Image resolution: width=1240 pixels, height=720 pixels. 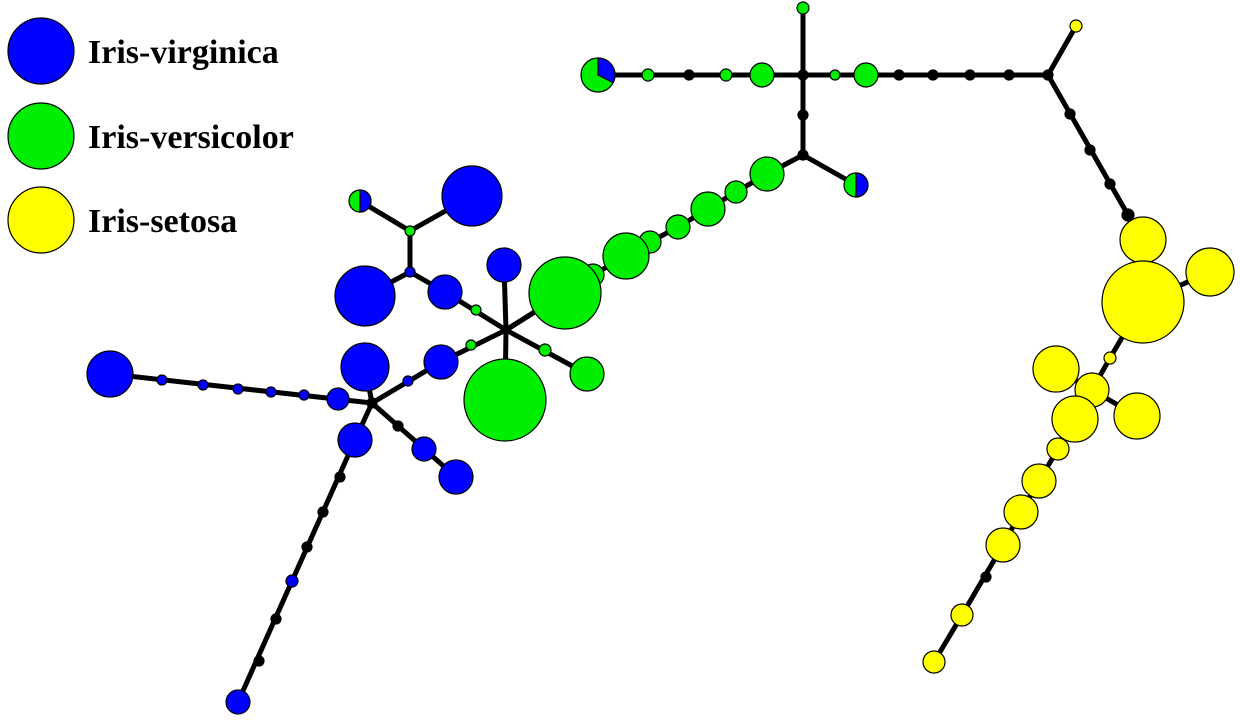 I want to click on legend-label-setosa: Iris-setosa, so click(x=162, y=221).